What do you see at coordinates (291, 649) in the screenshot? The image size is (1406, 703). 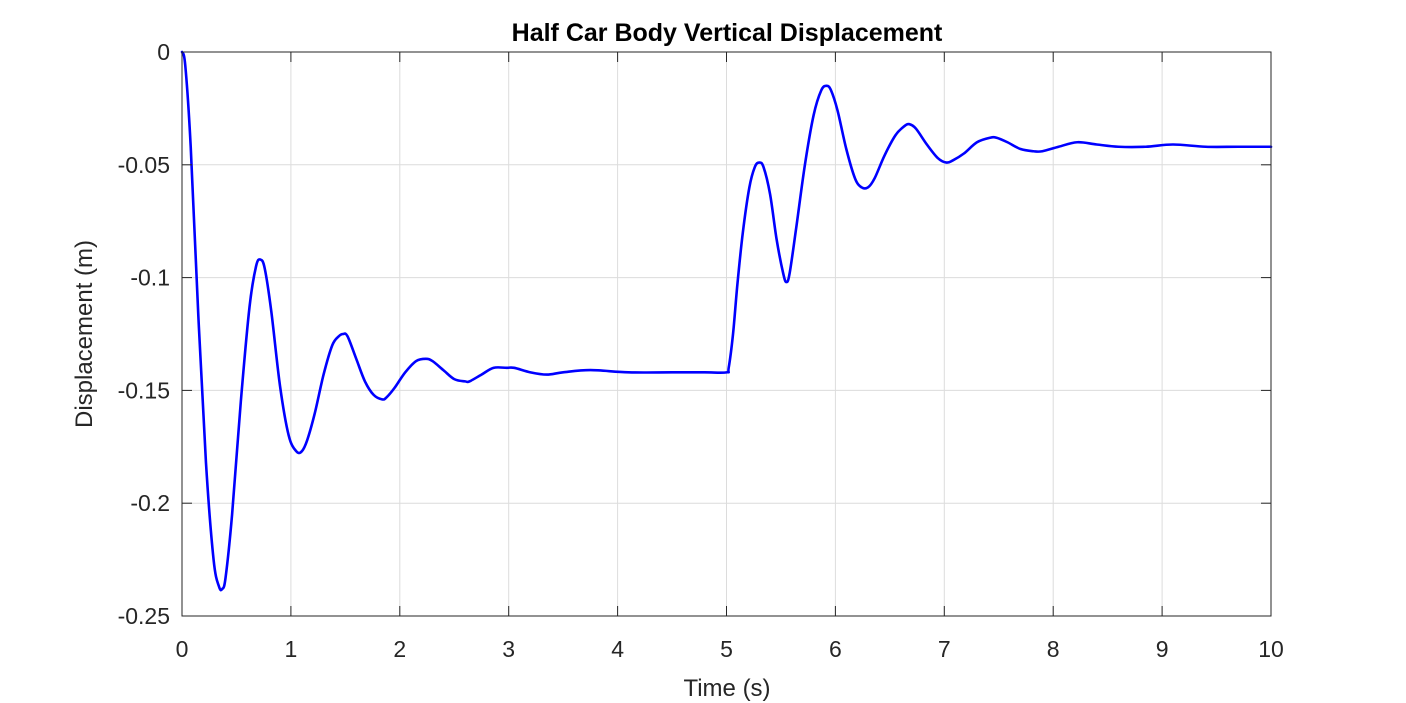 I see `x-tick-label: 1` at bounding box center [291, 649].